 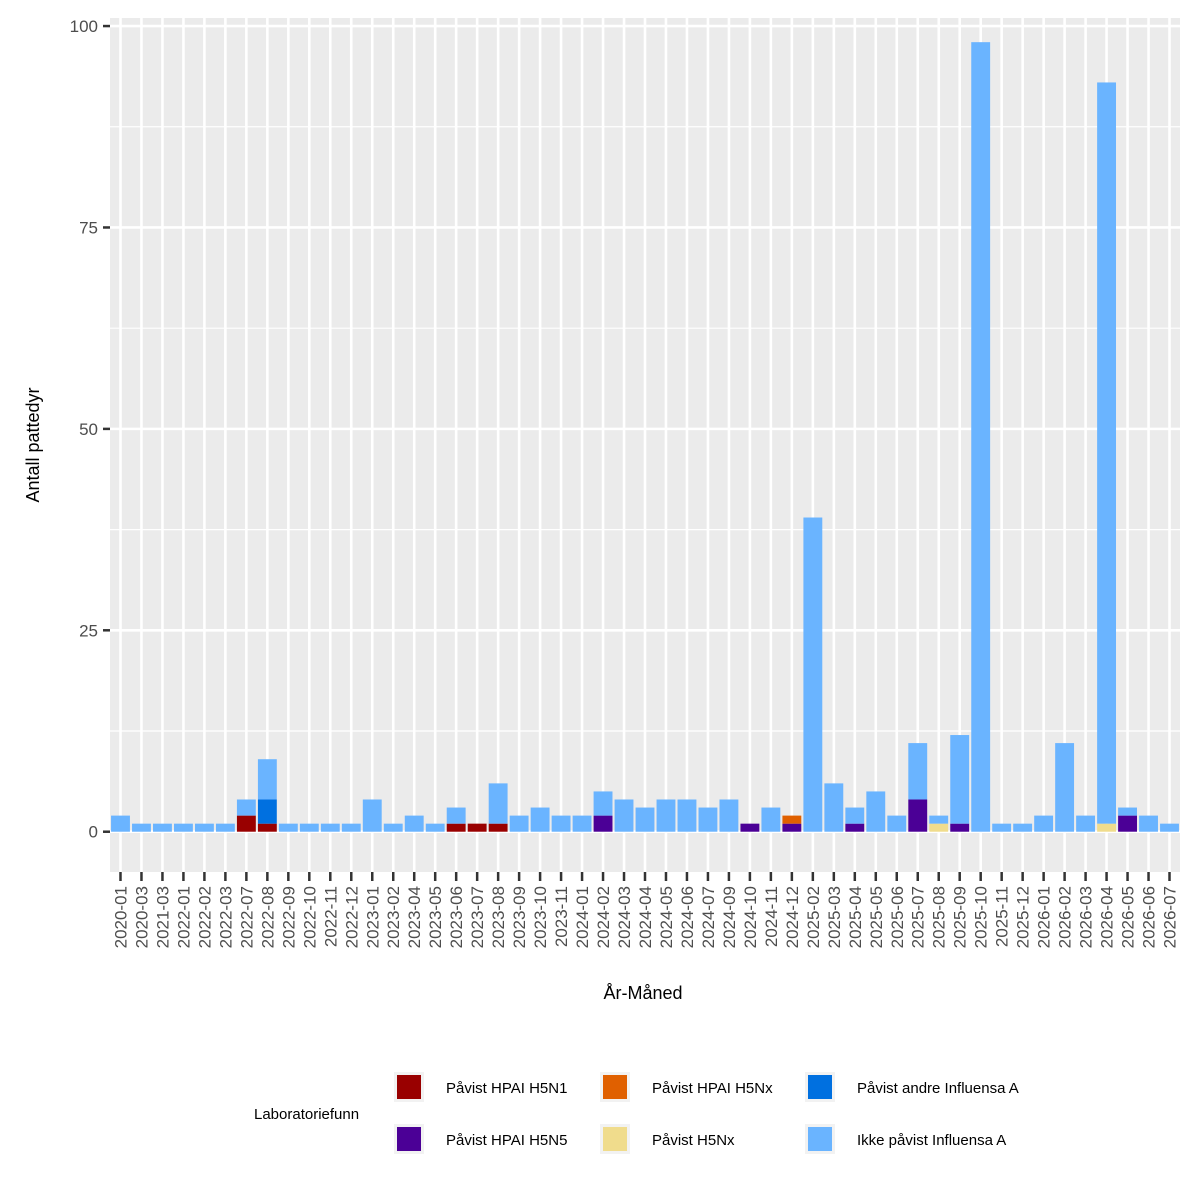 I want to click on x-tick-label: 2024-02, so click(x=603, y=917).